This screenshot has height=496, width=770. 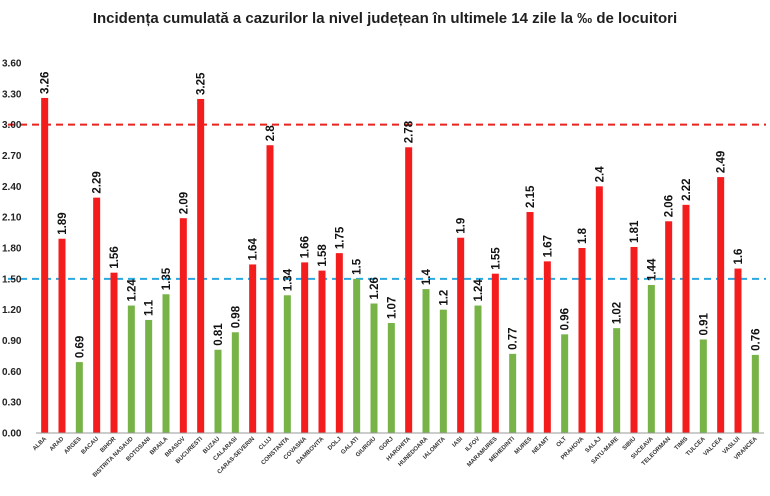 I want to click on data-label: 2.15, so click(x=531, y=196).